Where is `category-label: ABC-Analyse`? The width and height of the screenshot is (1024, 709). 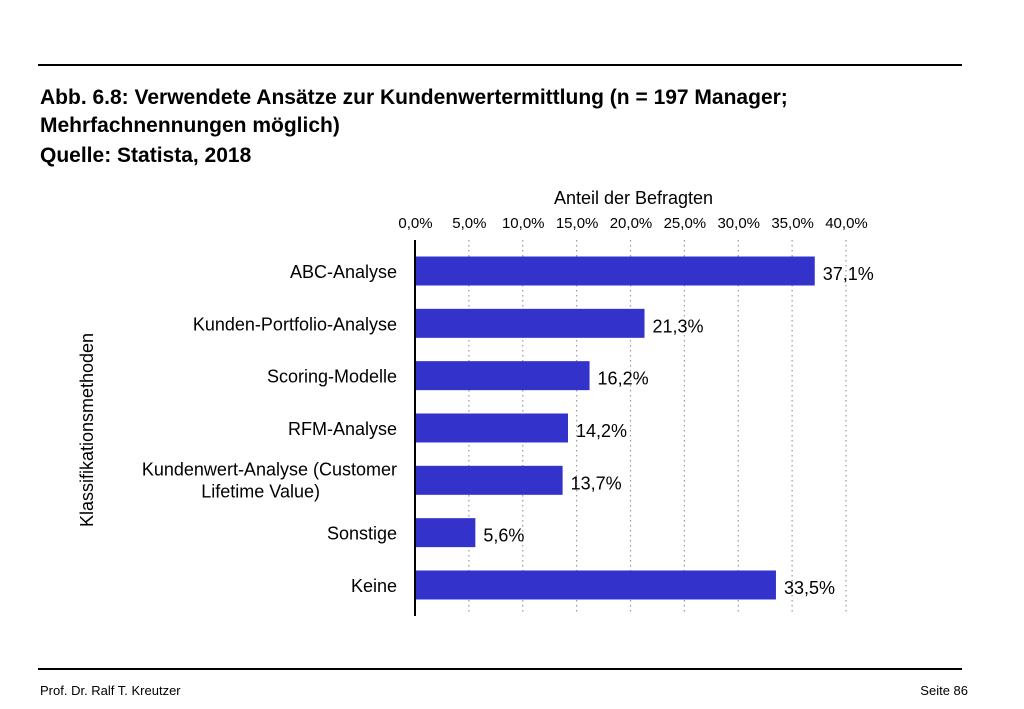 category-label: ABC-Analyse is located at coordinates (343, 272).